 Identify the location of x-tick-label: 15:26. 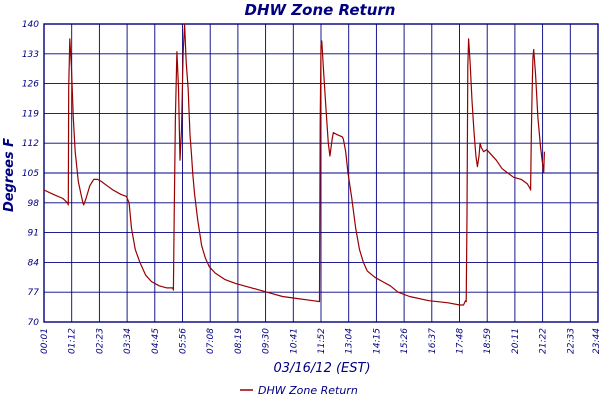
(405, 341).